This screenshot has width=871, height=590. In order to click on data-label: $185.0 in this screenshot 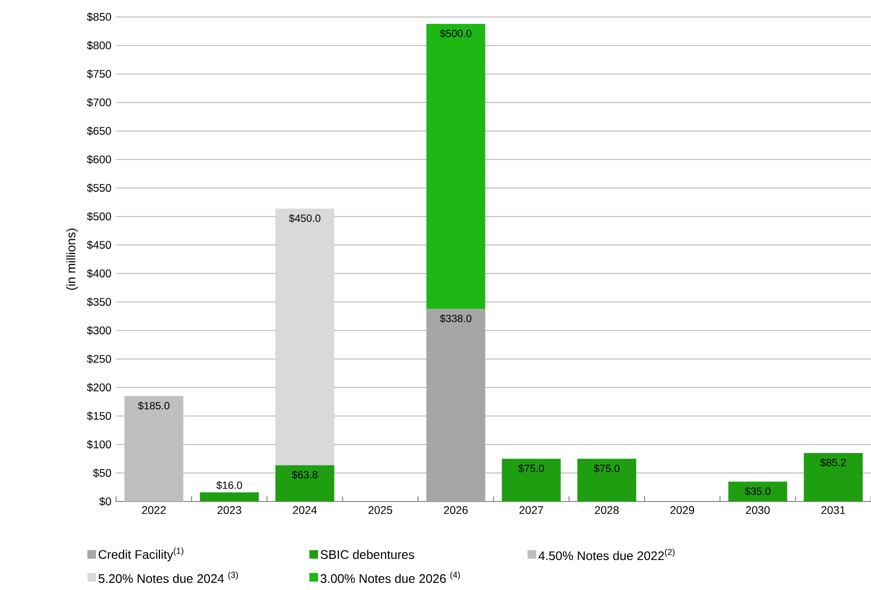, I will do `click(154, 405)`.